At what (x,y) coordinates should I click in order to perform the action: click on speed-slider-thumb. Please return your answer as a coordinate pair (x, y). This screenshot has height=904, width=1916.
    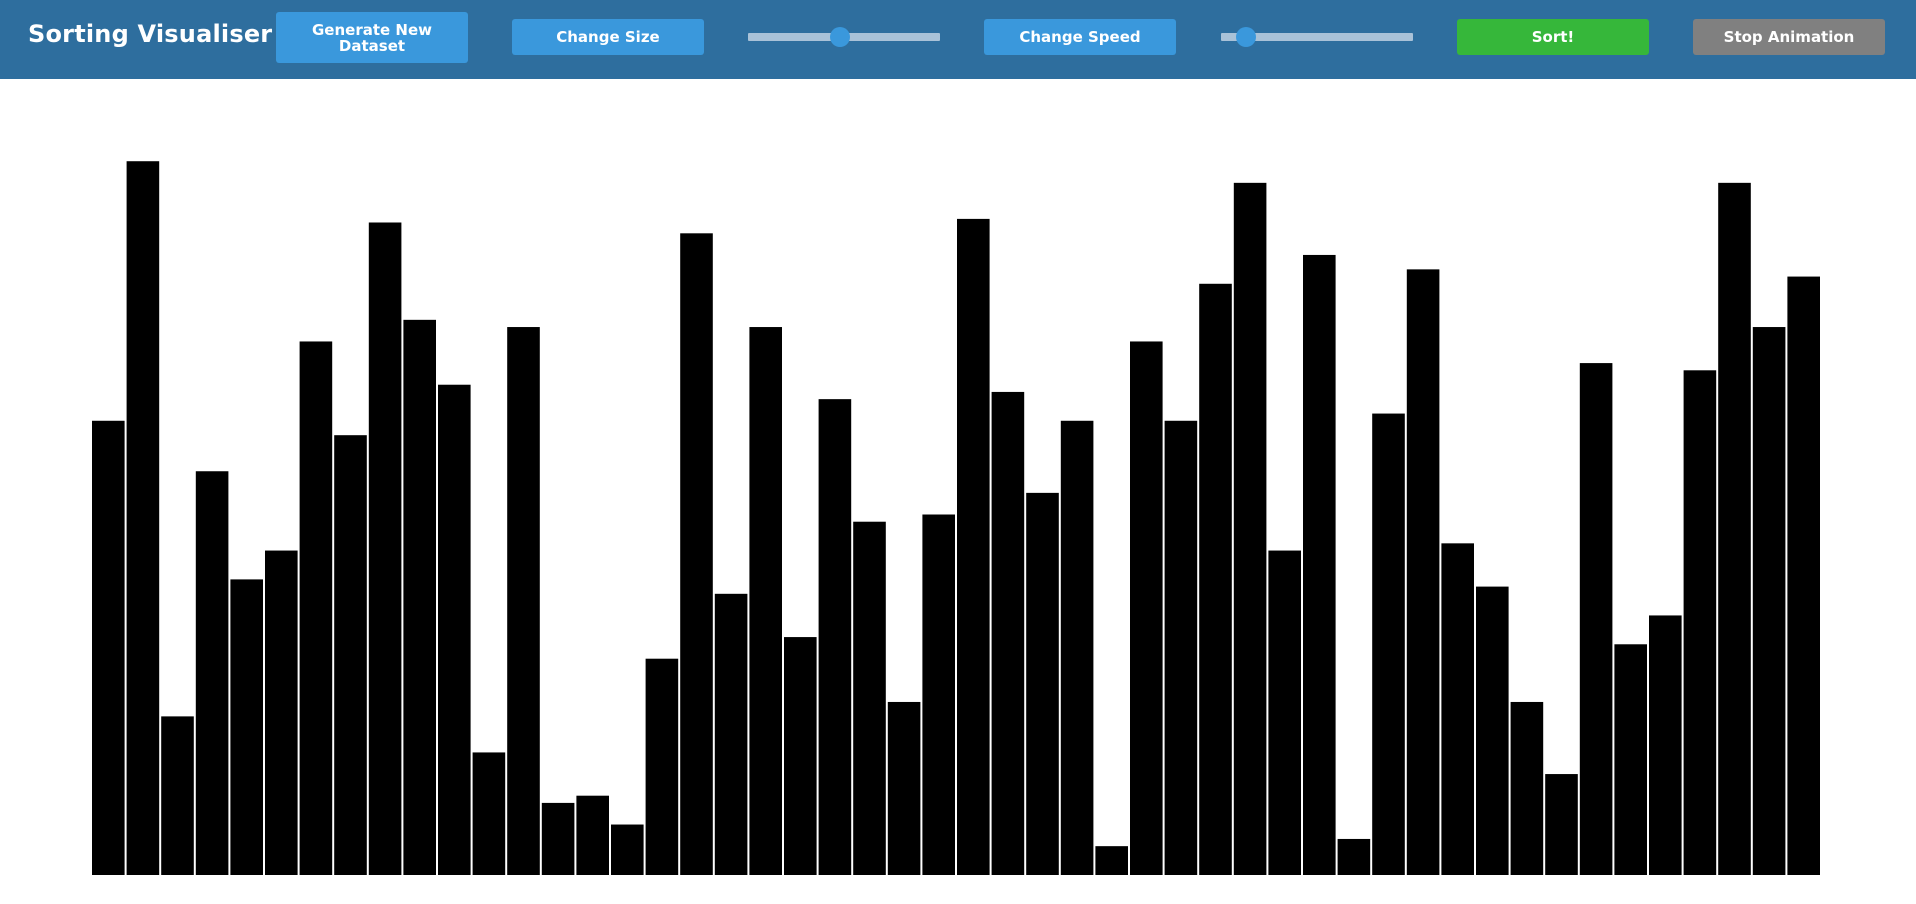
    Looking at the image, I should click on (1245, 37).